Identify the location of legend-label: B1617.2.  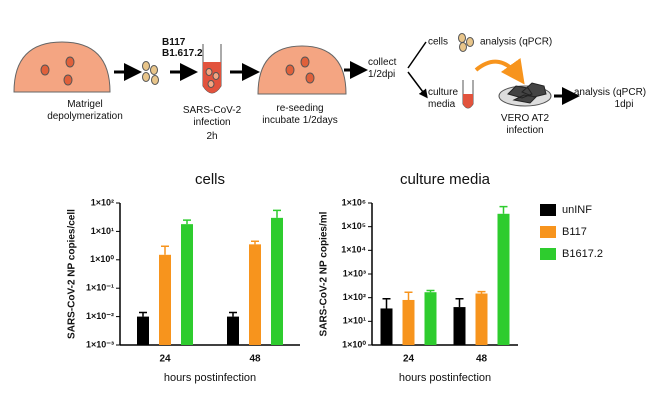
(582, 254).